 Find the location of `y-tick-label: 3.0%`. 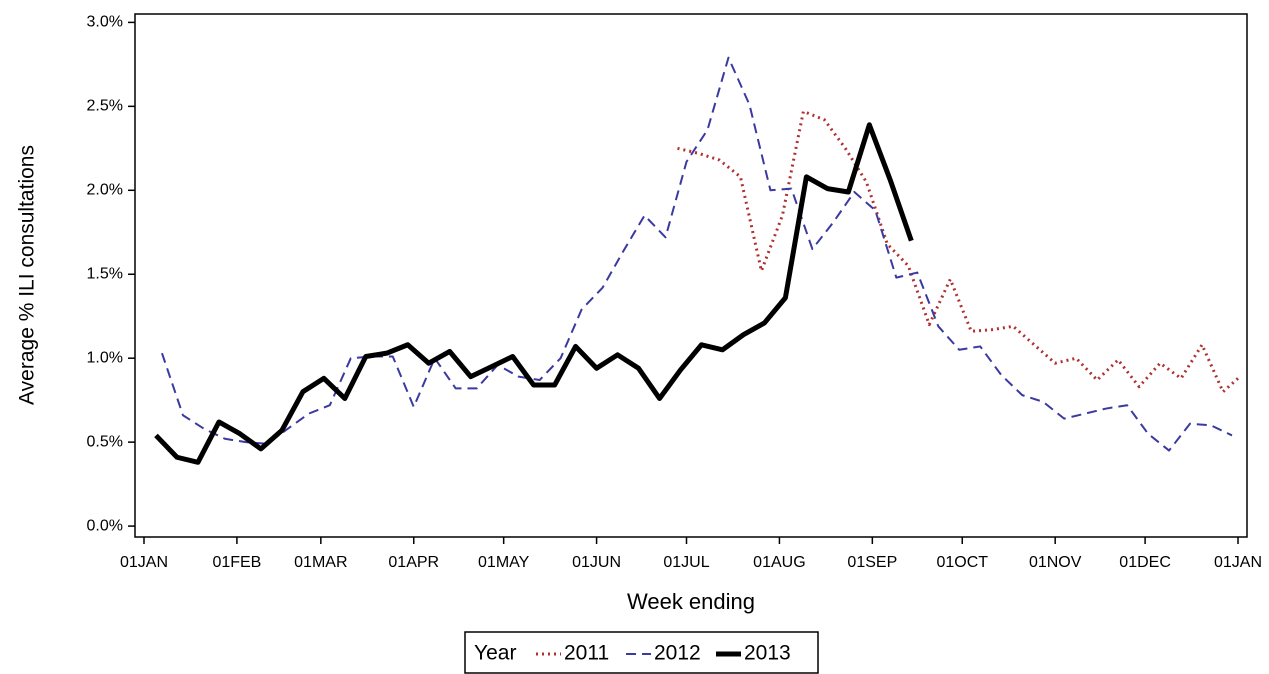

y-tick-label: 3.0% is located at coordinates (105, 22).